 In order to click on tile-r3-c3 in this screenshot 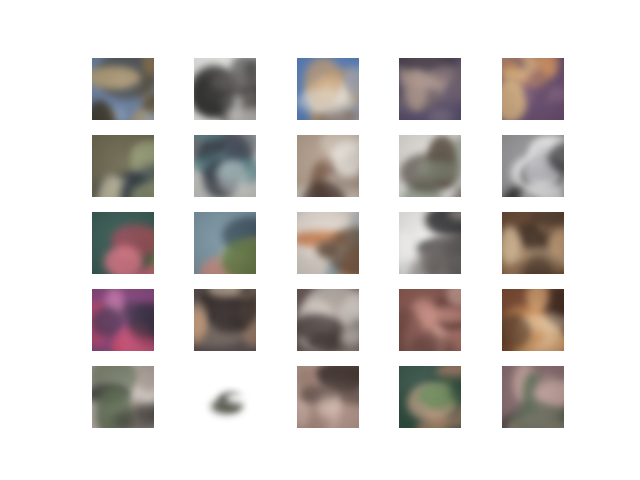, I will do `click(328, 243)`.